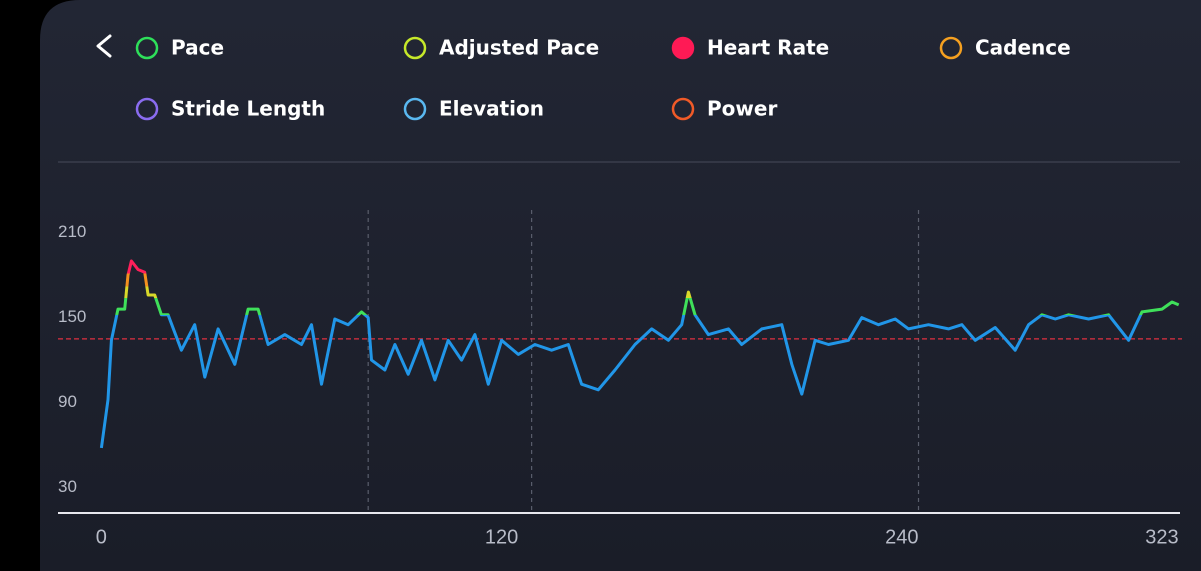 Image resolution: width=1201 pixels, height=571 pixels. I want to click on legend-item: Stride Length, so click(230, 109).